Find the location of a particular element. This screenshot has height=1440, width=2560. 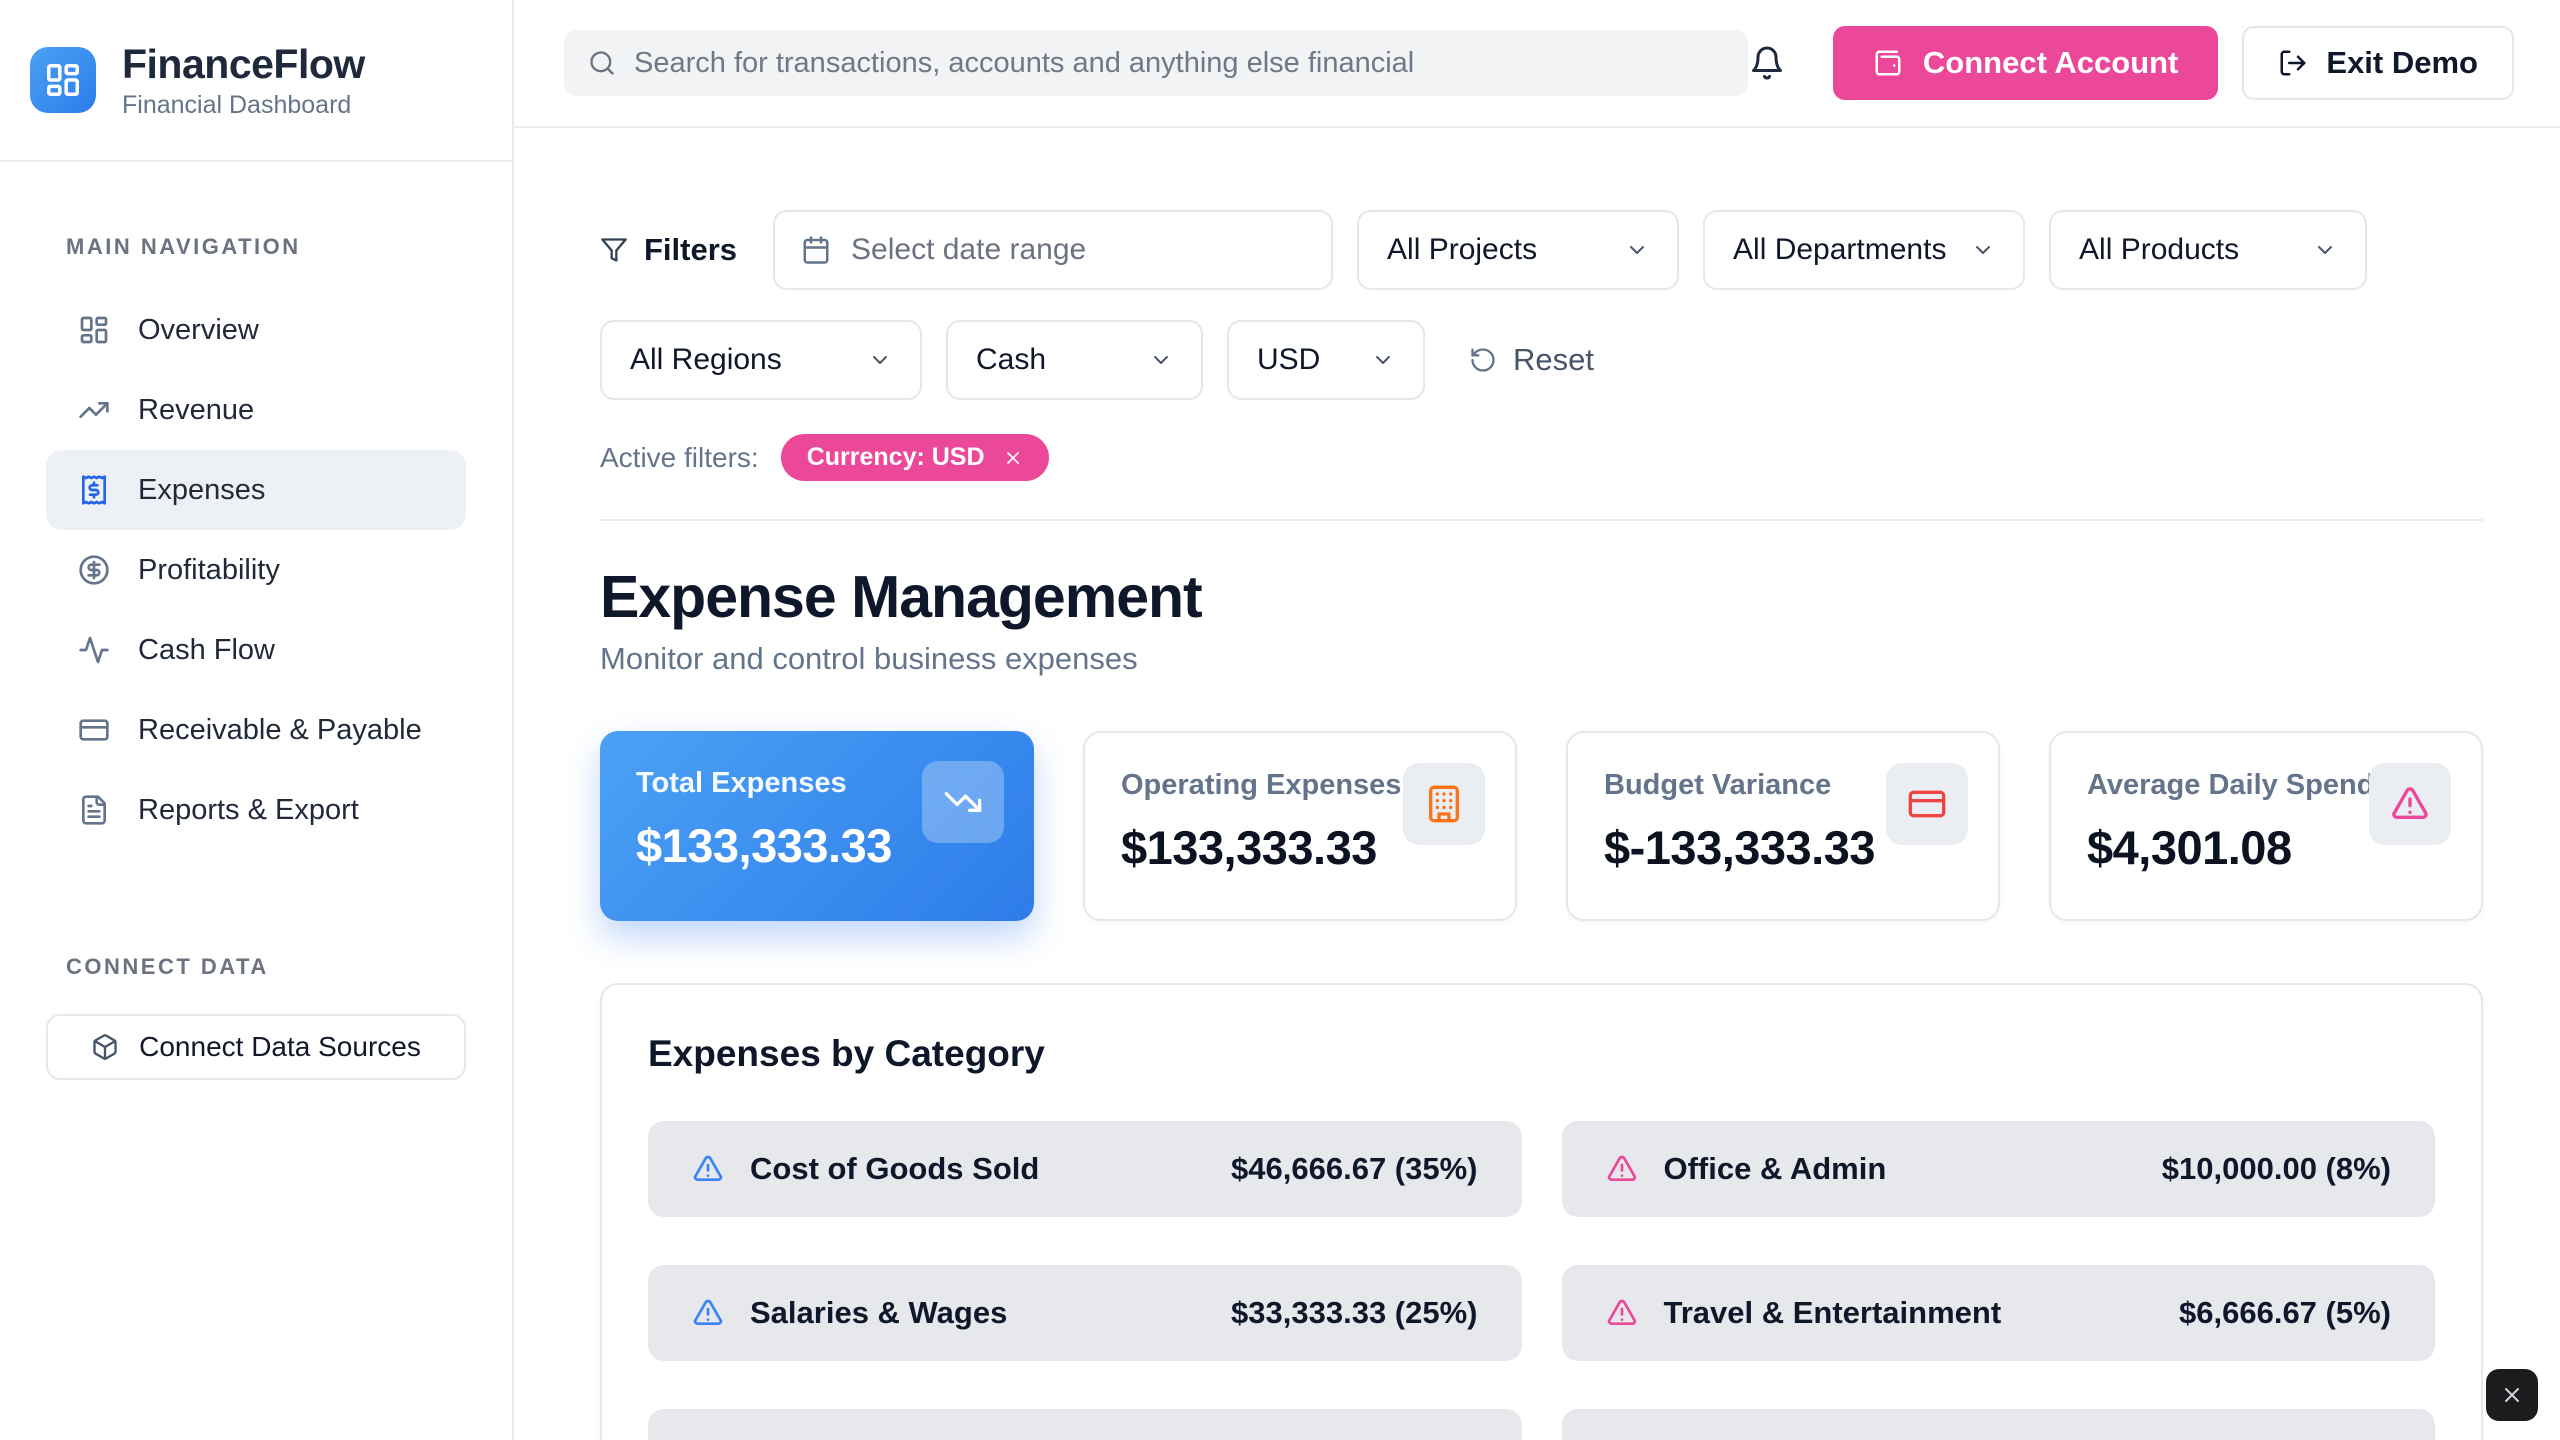

connect-data-sources-label: Connect Data Sources is located at coordinates (280, 1046).